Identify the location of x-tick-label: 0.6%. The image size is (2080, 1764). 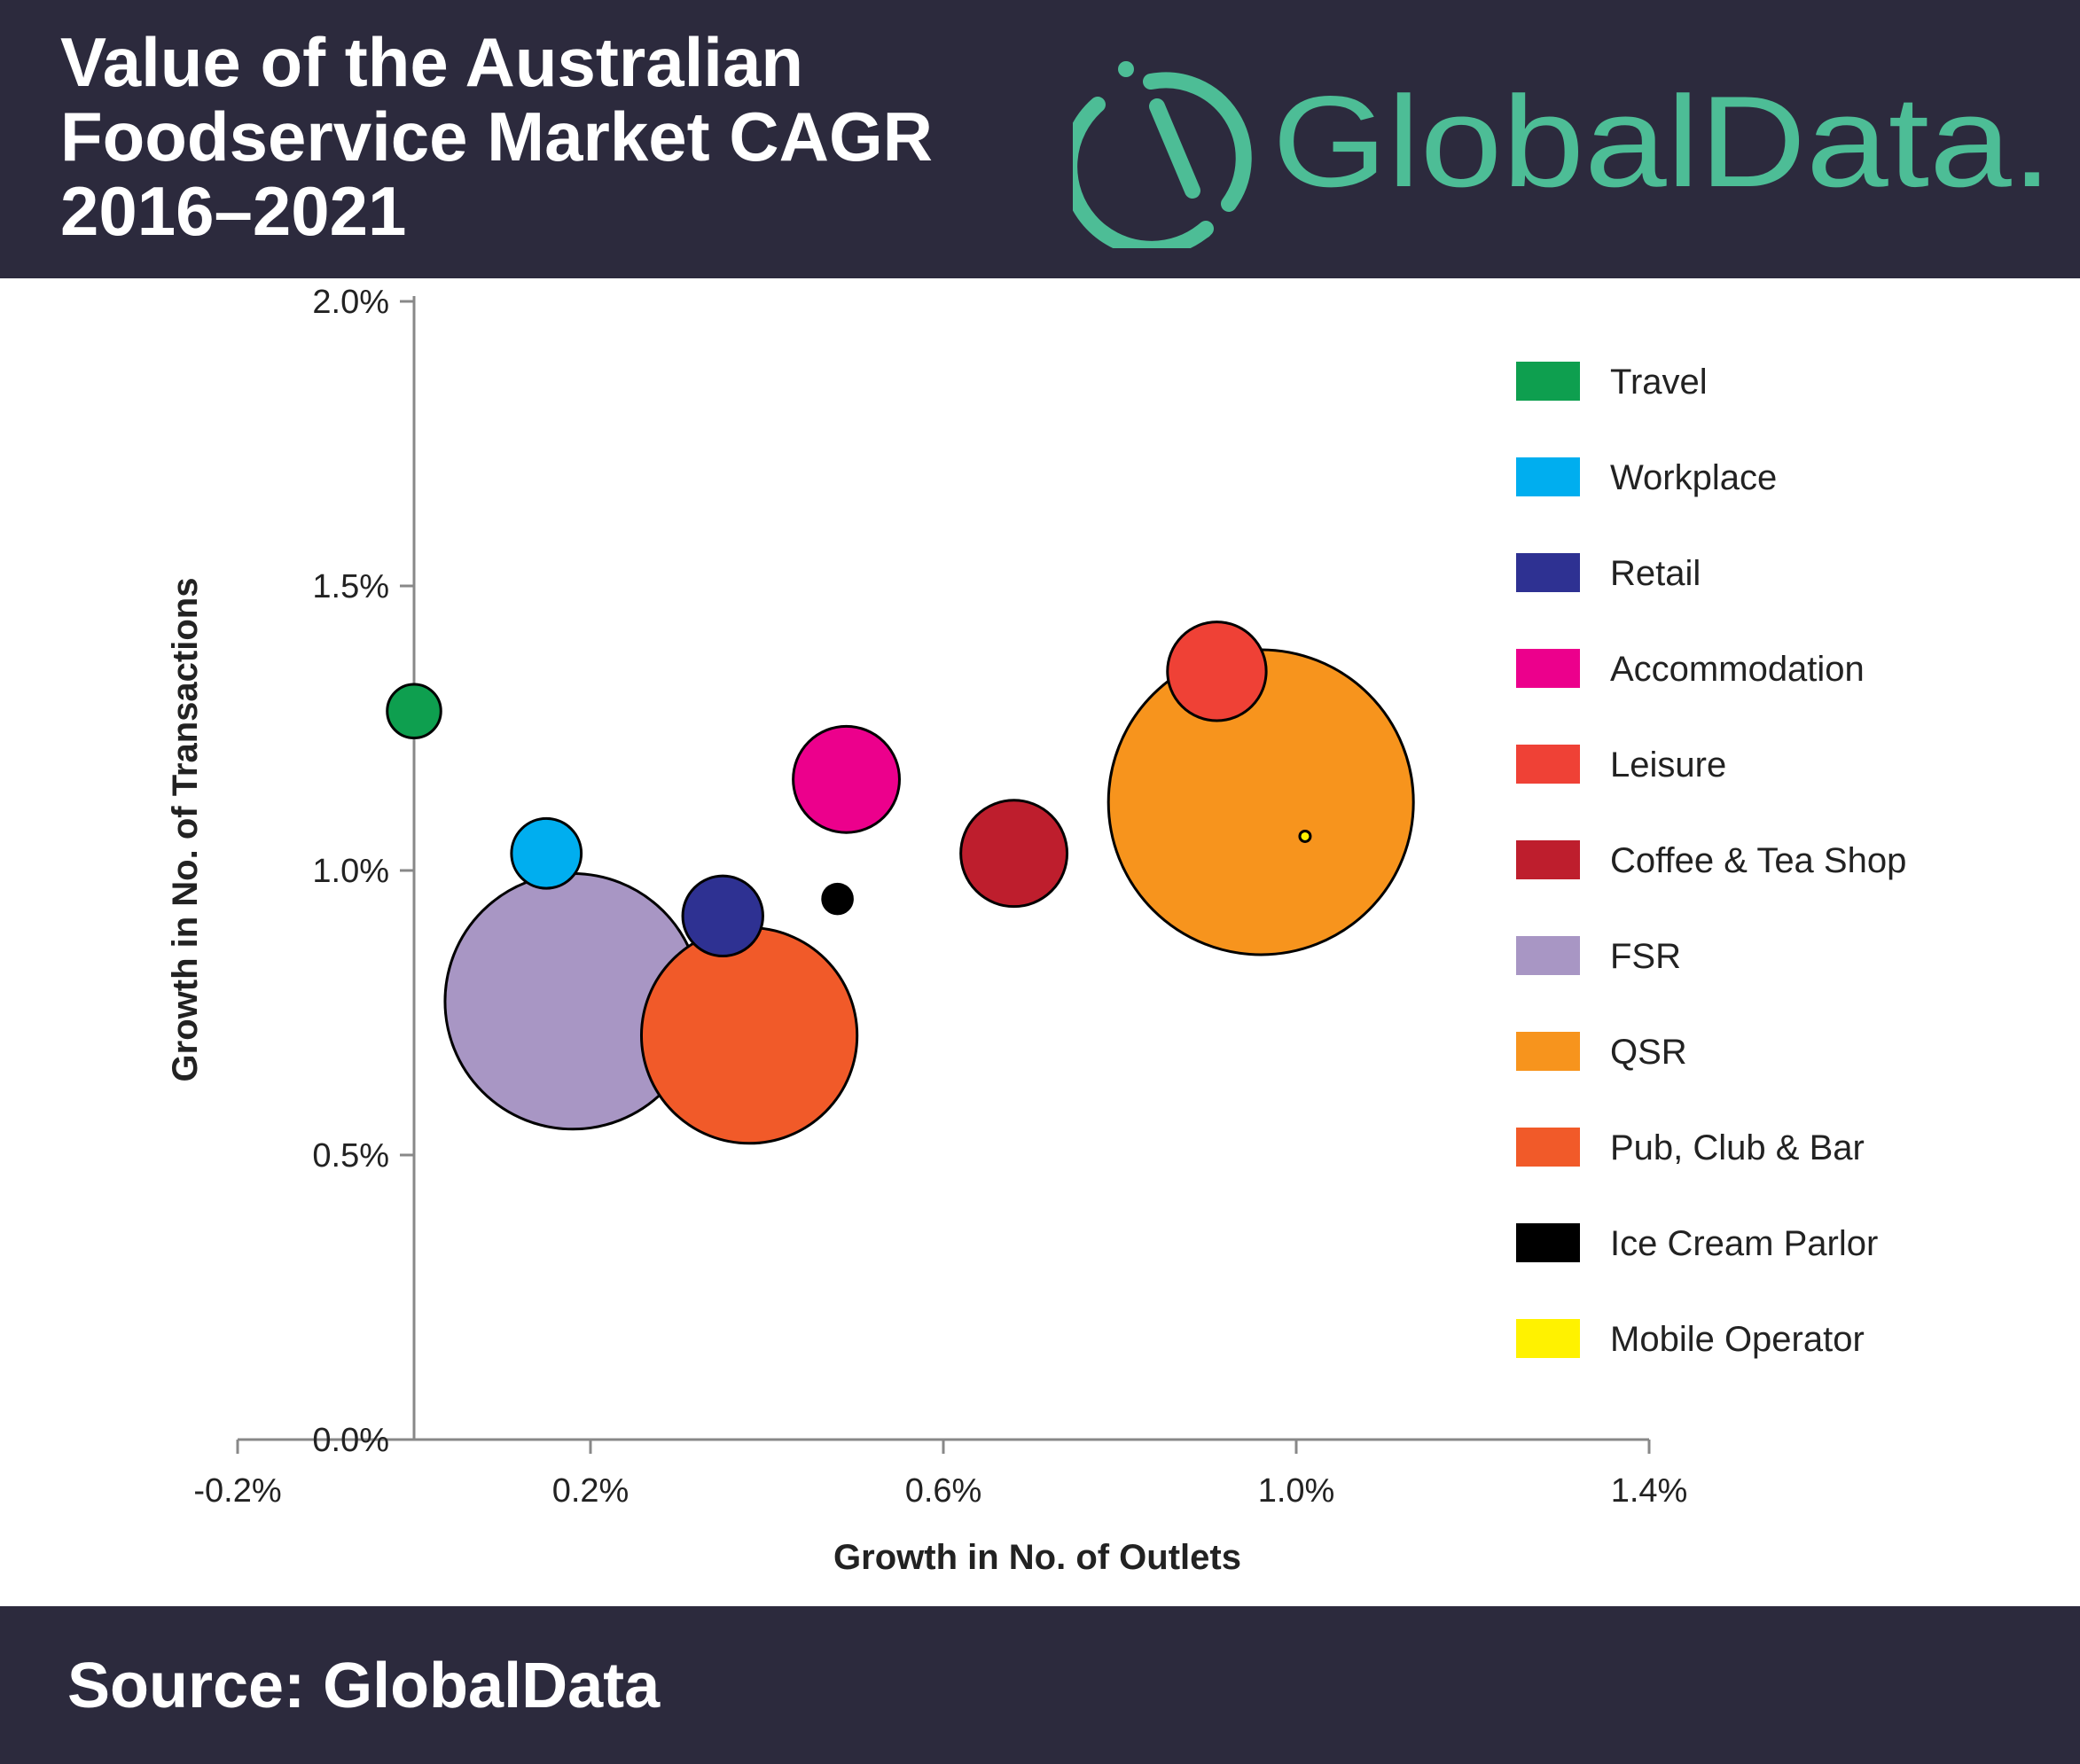
(943, 1491).